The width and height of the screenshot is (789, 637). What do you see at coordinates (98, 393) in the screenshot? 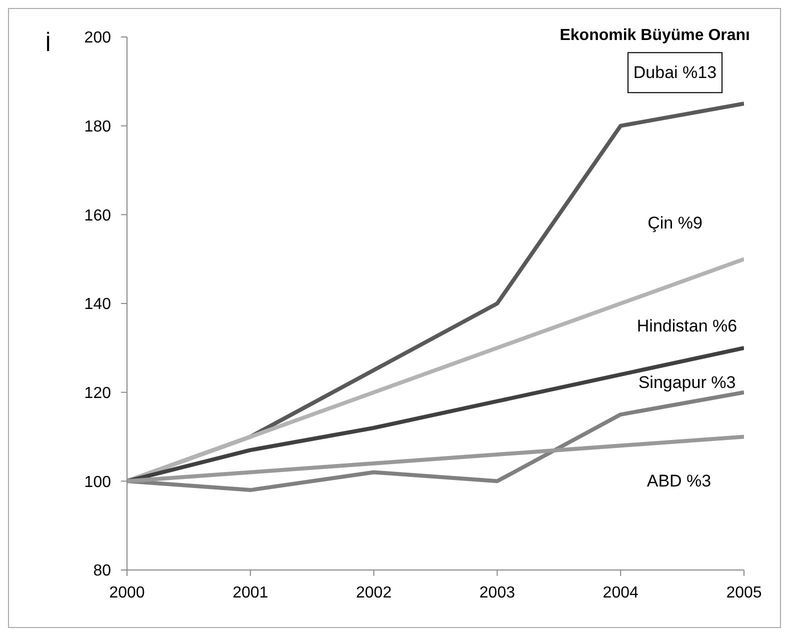
I see `y-tick-label: 120` at bounding box center [98, 393].